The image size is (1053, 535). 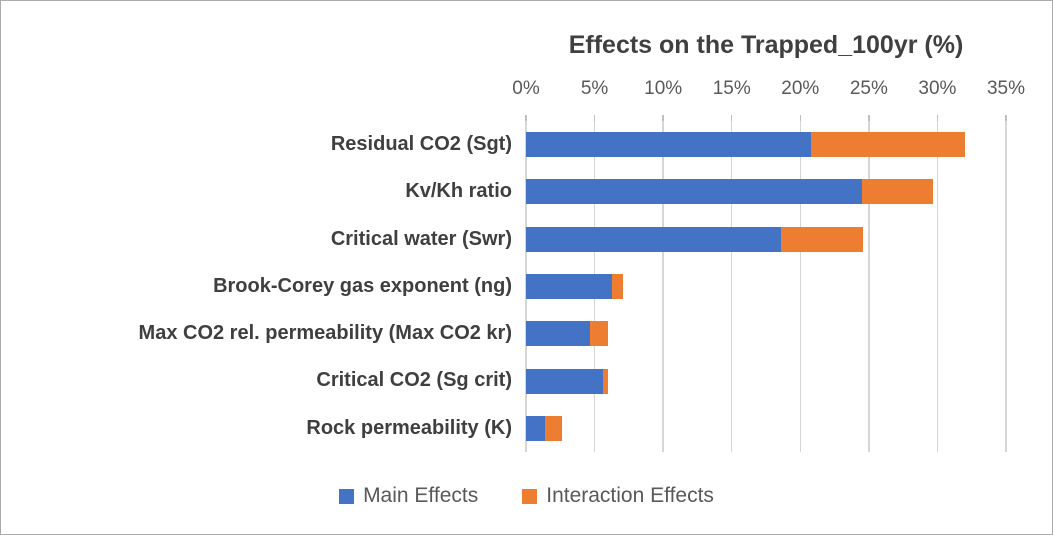 I want to click on category-label: Critical CO2 (Sg crit), so click(x=414, y=380).